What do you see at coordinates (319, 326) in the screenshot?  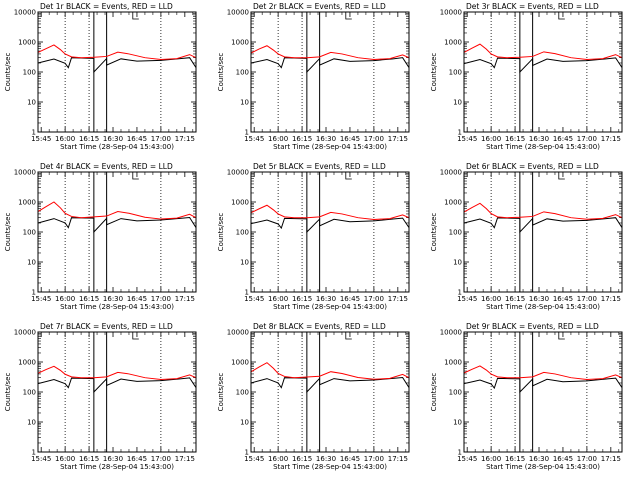 I see `chart-title: Det 8r BLACK = Events, RED = LLD` at bounding box center [319, 326].